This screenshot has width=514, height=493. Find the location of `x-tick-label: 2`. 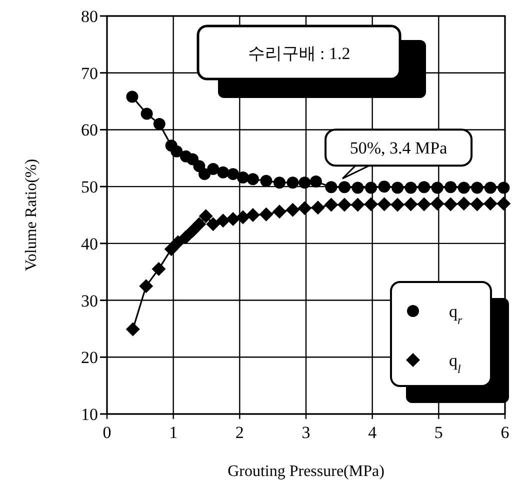

x-tick-label: 2 is located at coordinates (239, 432).